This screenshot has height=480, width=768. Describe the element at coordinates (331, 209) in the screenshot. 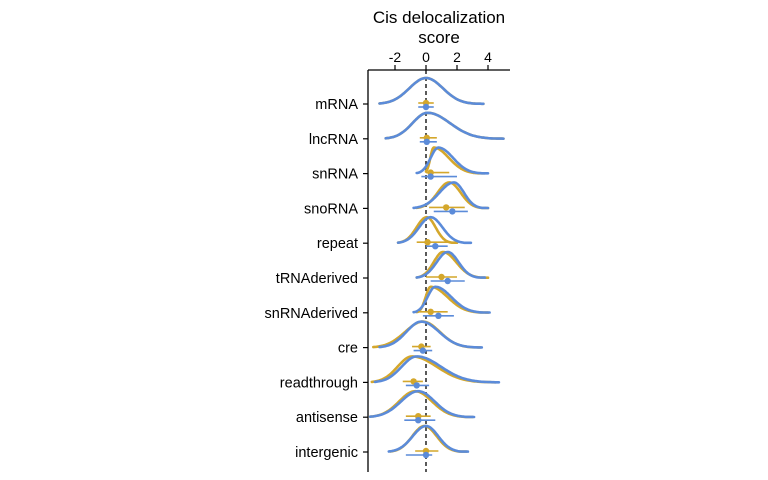

I see `category-label: snoRNA` at that location.